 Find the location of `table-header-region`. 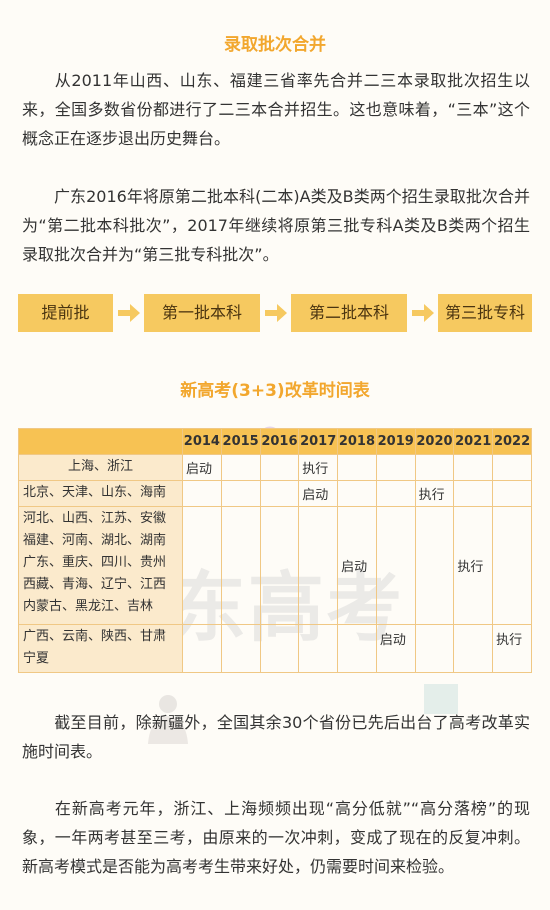

table-header-region is located at coordinates (100, 441).